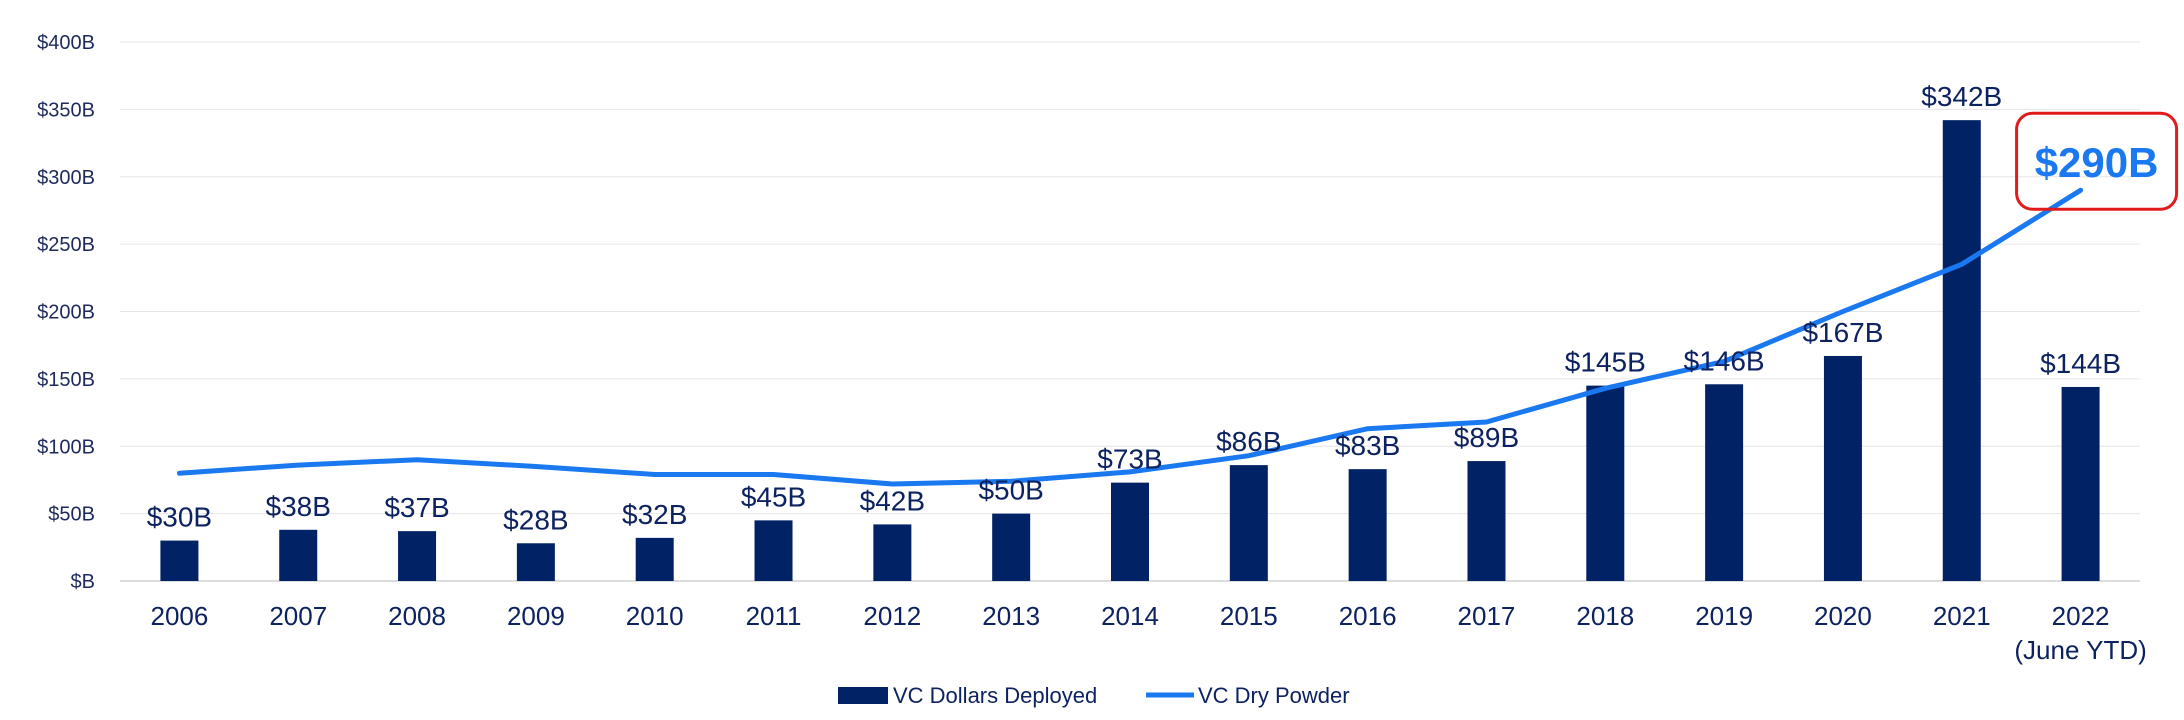  I want to click on x-tick-label: 2020, so click(1843, 616).